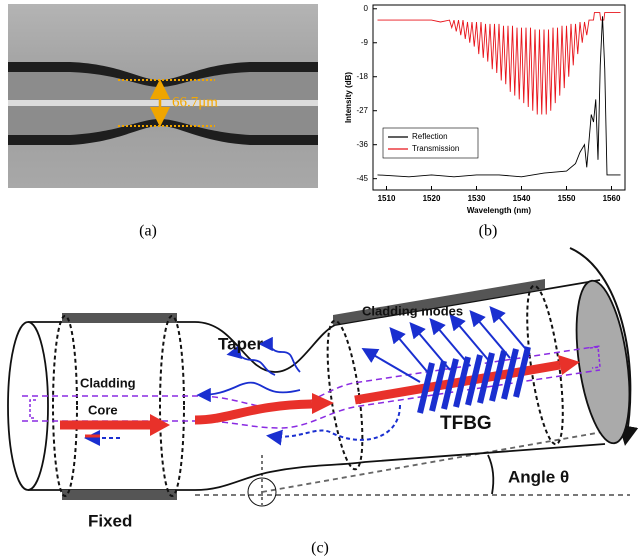 This screenshot has height=560, width=640. Describe the element at coordinates (333, 425) in the screenshot. I see `coupled-mode` at that location.